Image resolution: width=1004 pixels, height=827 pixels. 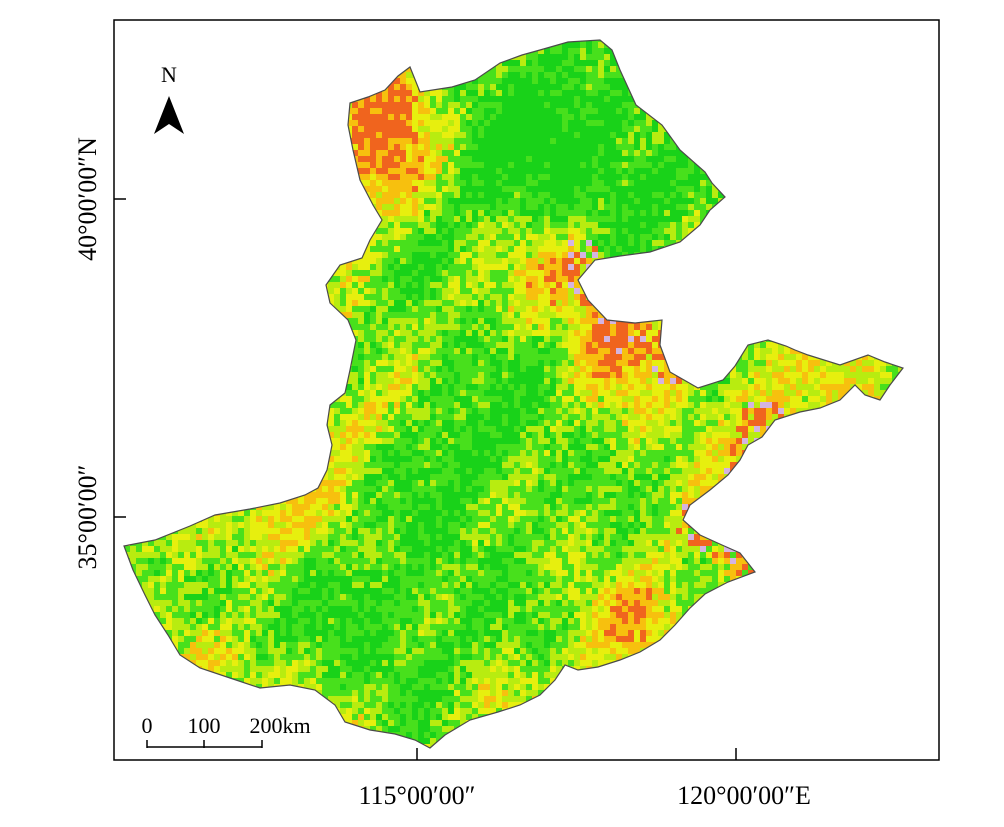 I want to click on scale-label-200km: 200km, so click(x=279, y=725).